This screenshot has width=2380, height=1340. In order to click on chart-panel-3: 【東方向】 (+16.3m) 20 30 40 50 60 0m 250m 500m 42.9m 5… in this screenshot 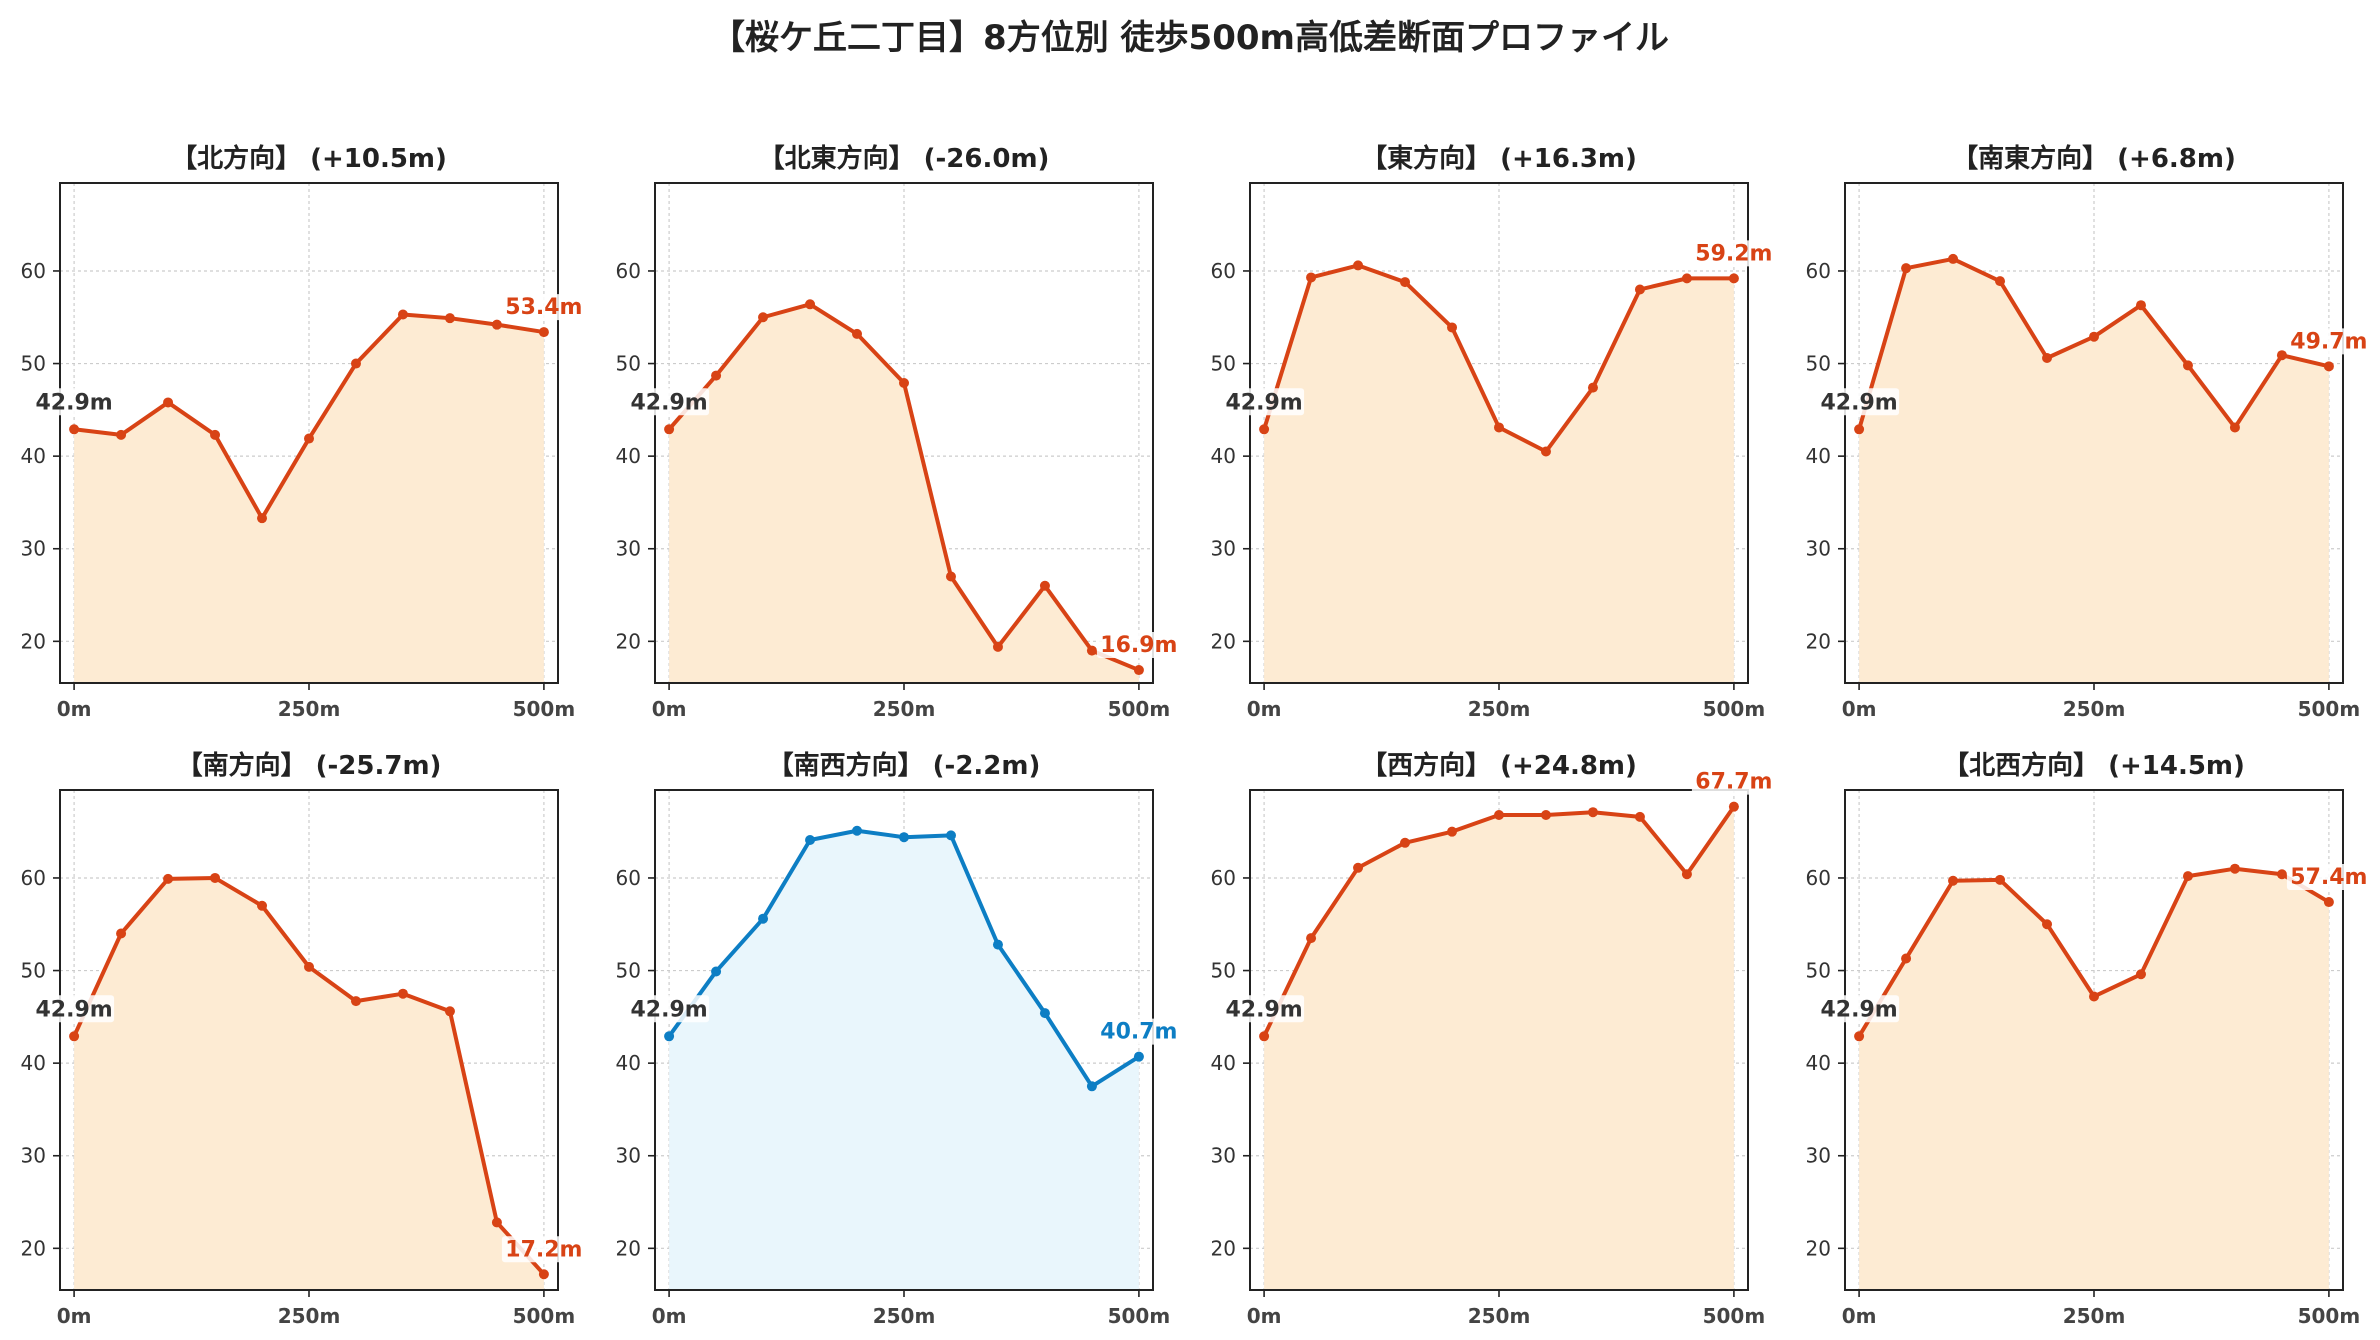, I will do `click(1493, 432)`.